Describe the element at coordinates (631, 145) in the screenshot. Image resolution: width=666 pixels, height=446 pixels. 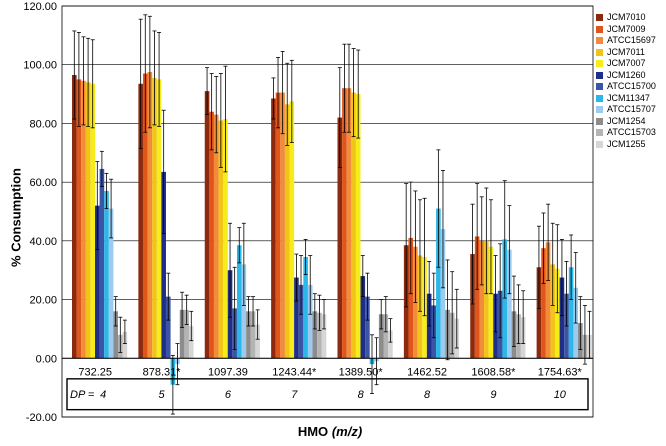
I see `legend-item: JCM1255` at that location.